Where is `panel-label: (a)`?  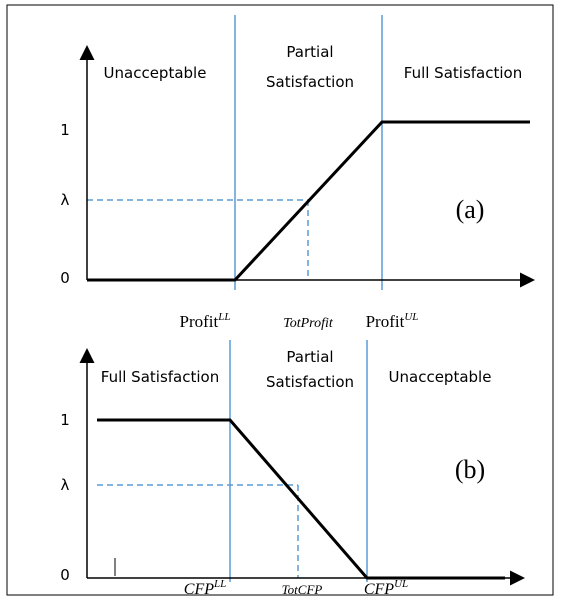
panel-label: (a) is located at coordinates (470, 209).